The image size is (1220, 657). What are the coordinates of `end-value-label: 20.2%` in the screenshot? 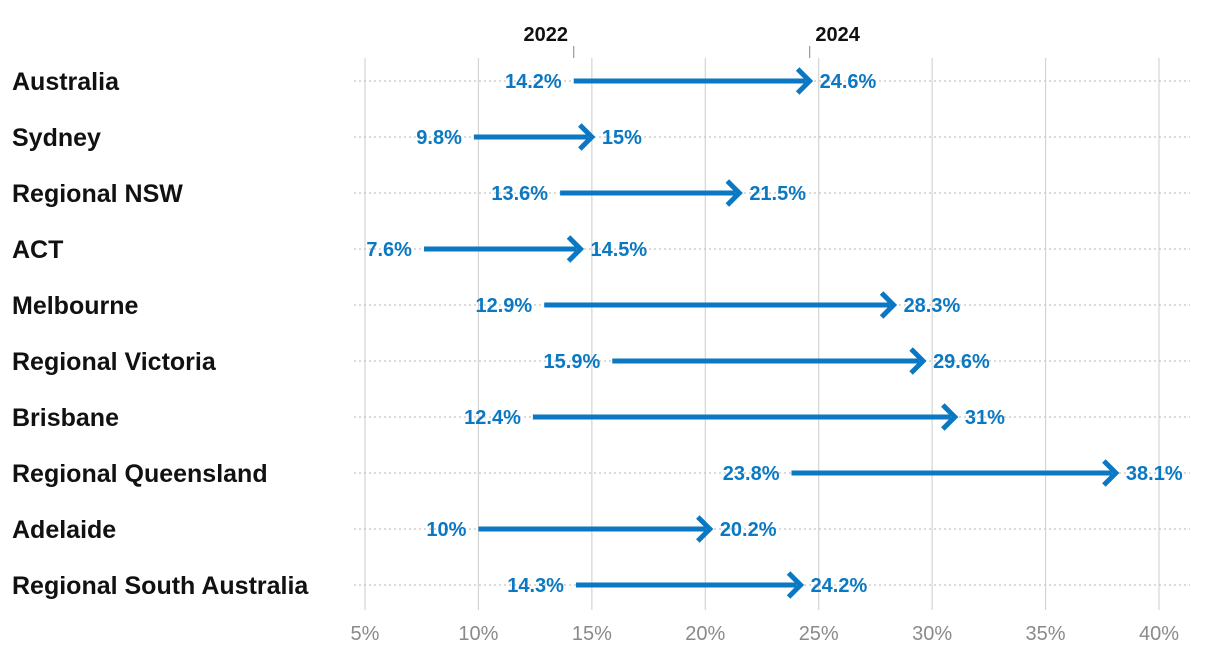 It's located at (748, 530).